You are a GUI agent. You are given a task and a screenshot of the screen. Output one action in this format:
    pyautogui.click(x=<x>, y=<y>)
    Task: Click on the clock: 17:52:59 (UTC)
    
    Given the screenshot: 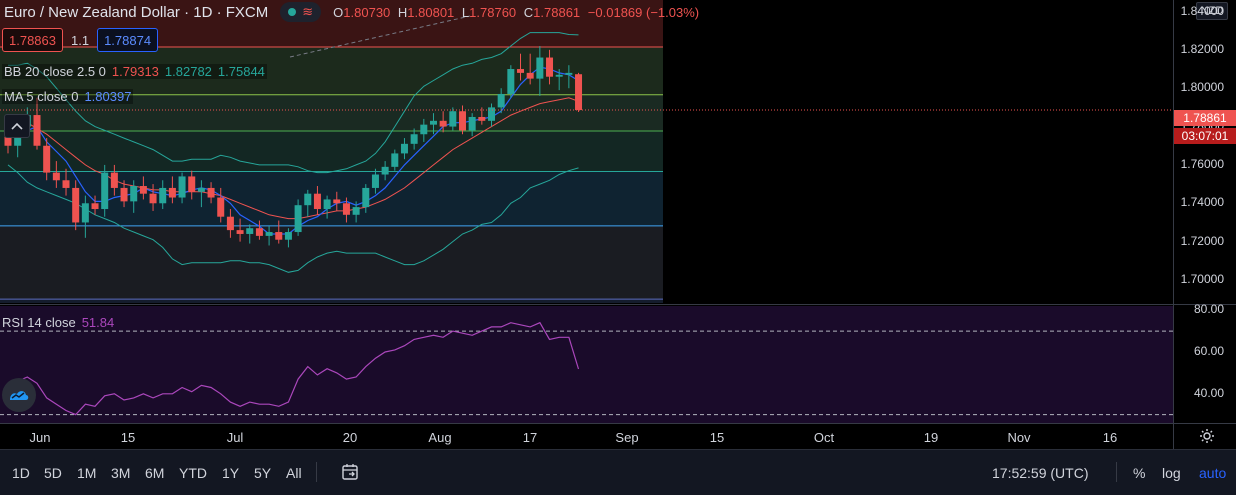 What is the action you would take?
    pyautogui.click(x=1040, y=473)
    